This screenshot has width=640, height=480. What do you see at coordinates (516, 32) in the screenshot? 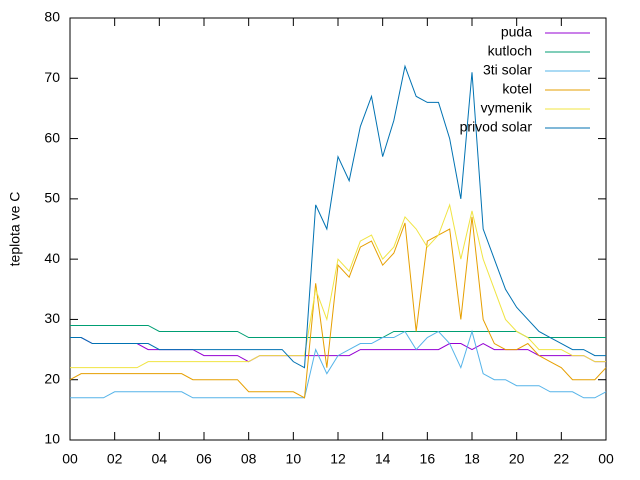
I see `legend-label: puda` at bounding box center [516, 32].